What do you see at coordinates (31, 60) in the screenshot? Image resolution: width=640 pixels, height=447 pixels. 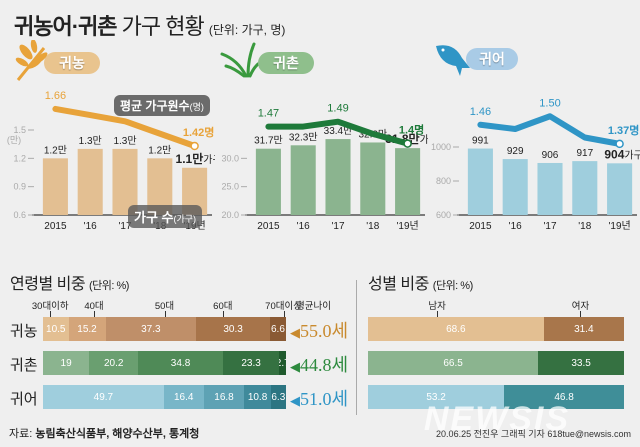 I see `wheat-icon` at bounding box center [31, 60].